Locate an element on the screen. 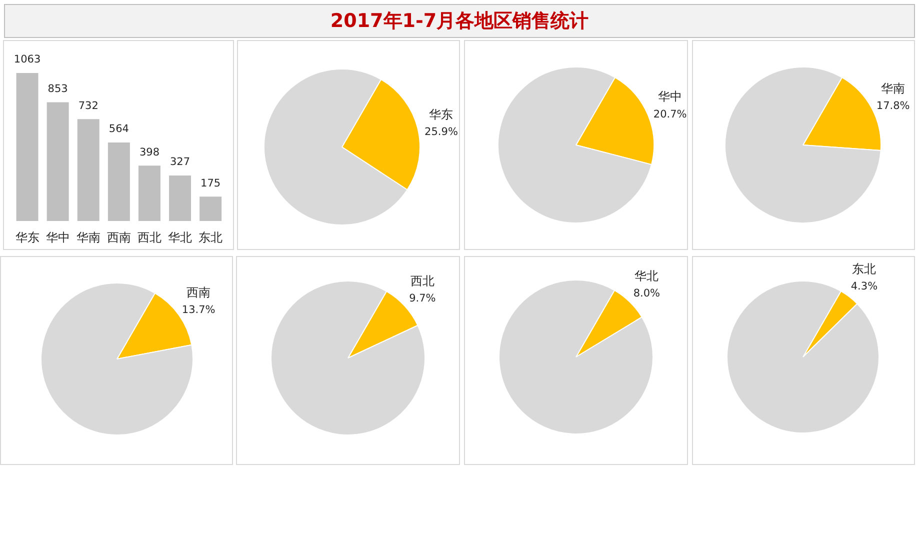 This screenshot has height=534, width=919. data-label: 175 is located at coordinates (210, 183).